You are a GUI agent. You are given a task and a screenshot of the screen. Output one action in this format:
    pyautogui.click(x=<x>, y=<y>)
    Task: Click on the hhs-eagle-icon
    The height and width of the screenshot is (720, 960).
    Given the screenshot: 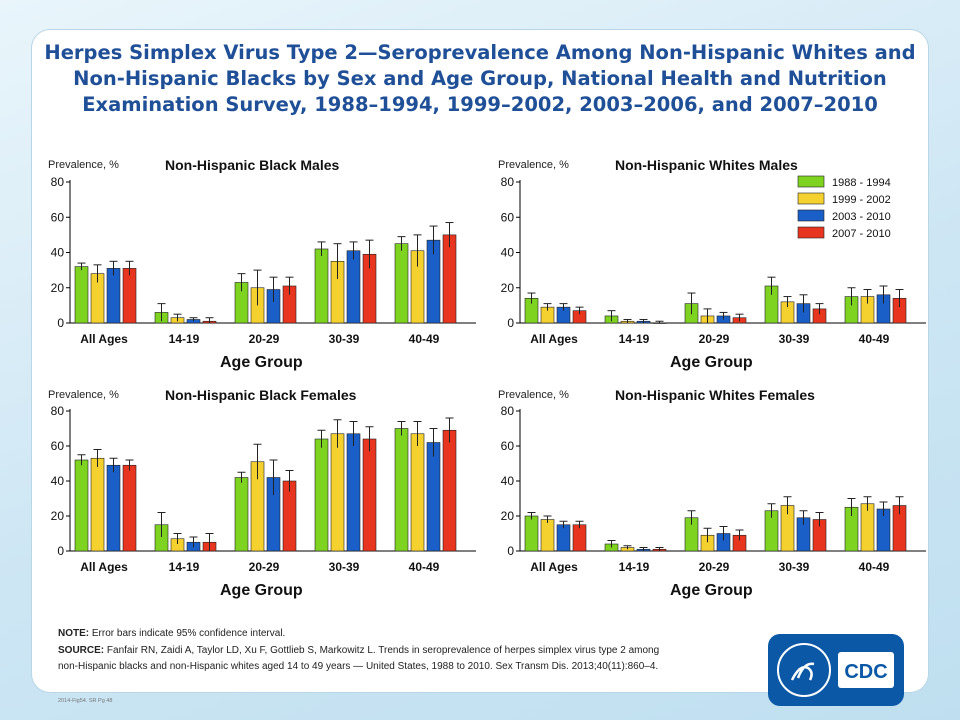 What is the action you would take?
    pyautogui.click(x=802, y=671)
    